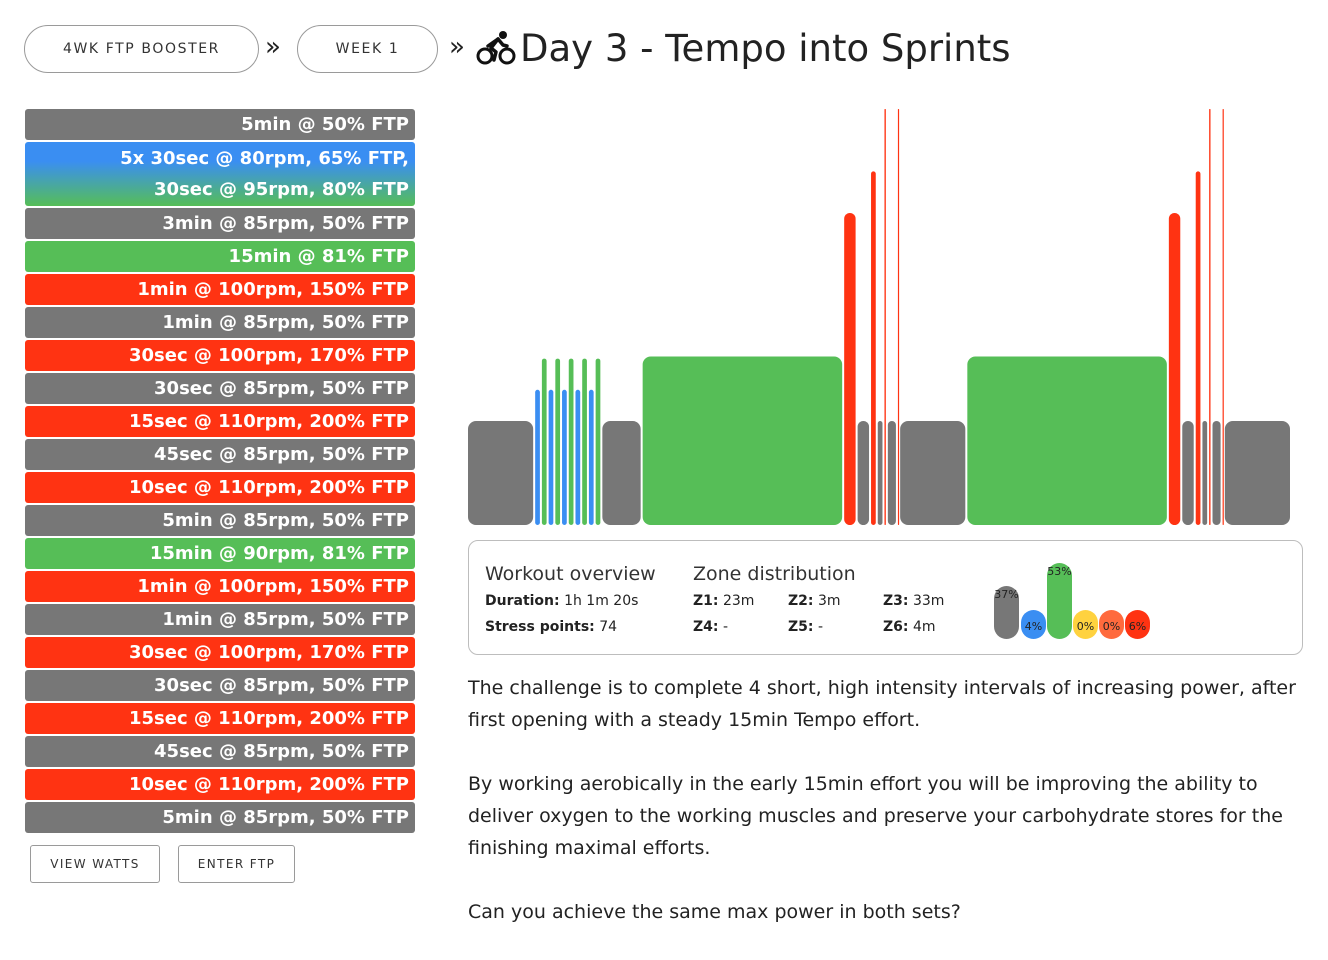  I want to click on interval-label: 3min @ 85rpm, 50% FTP, so click(285, 223).